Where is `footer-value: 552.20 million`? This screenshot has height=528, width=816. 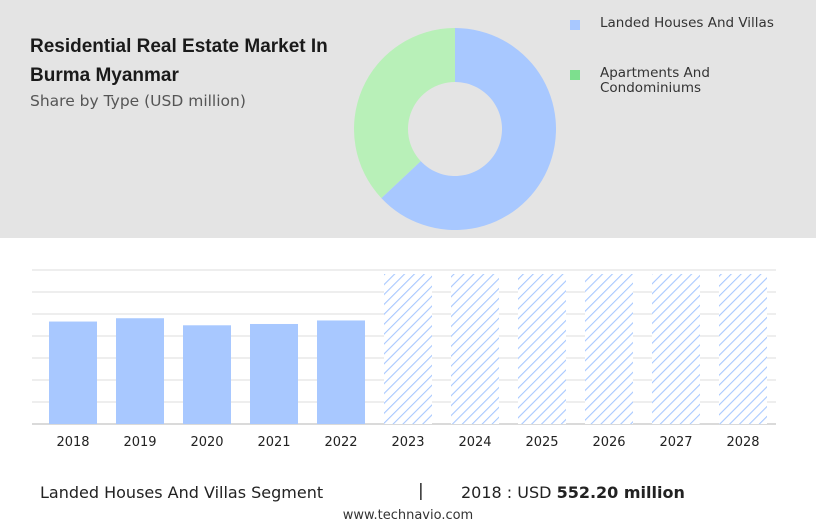
footer-value: 552.20 million is located at coordinates (620, 492).